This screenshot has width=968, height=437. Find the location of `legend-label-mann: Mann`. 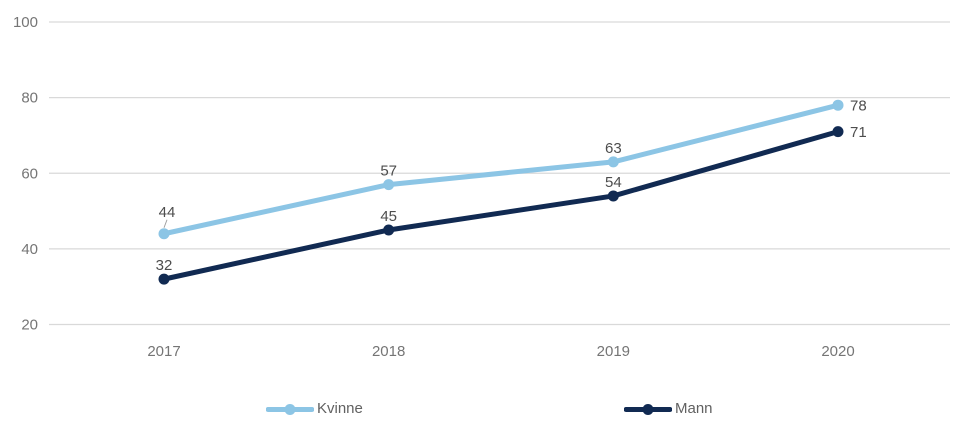

legend-label-mann: Mann is located at coordinates (694, 408).